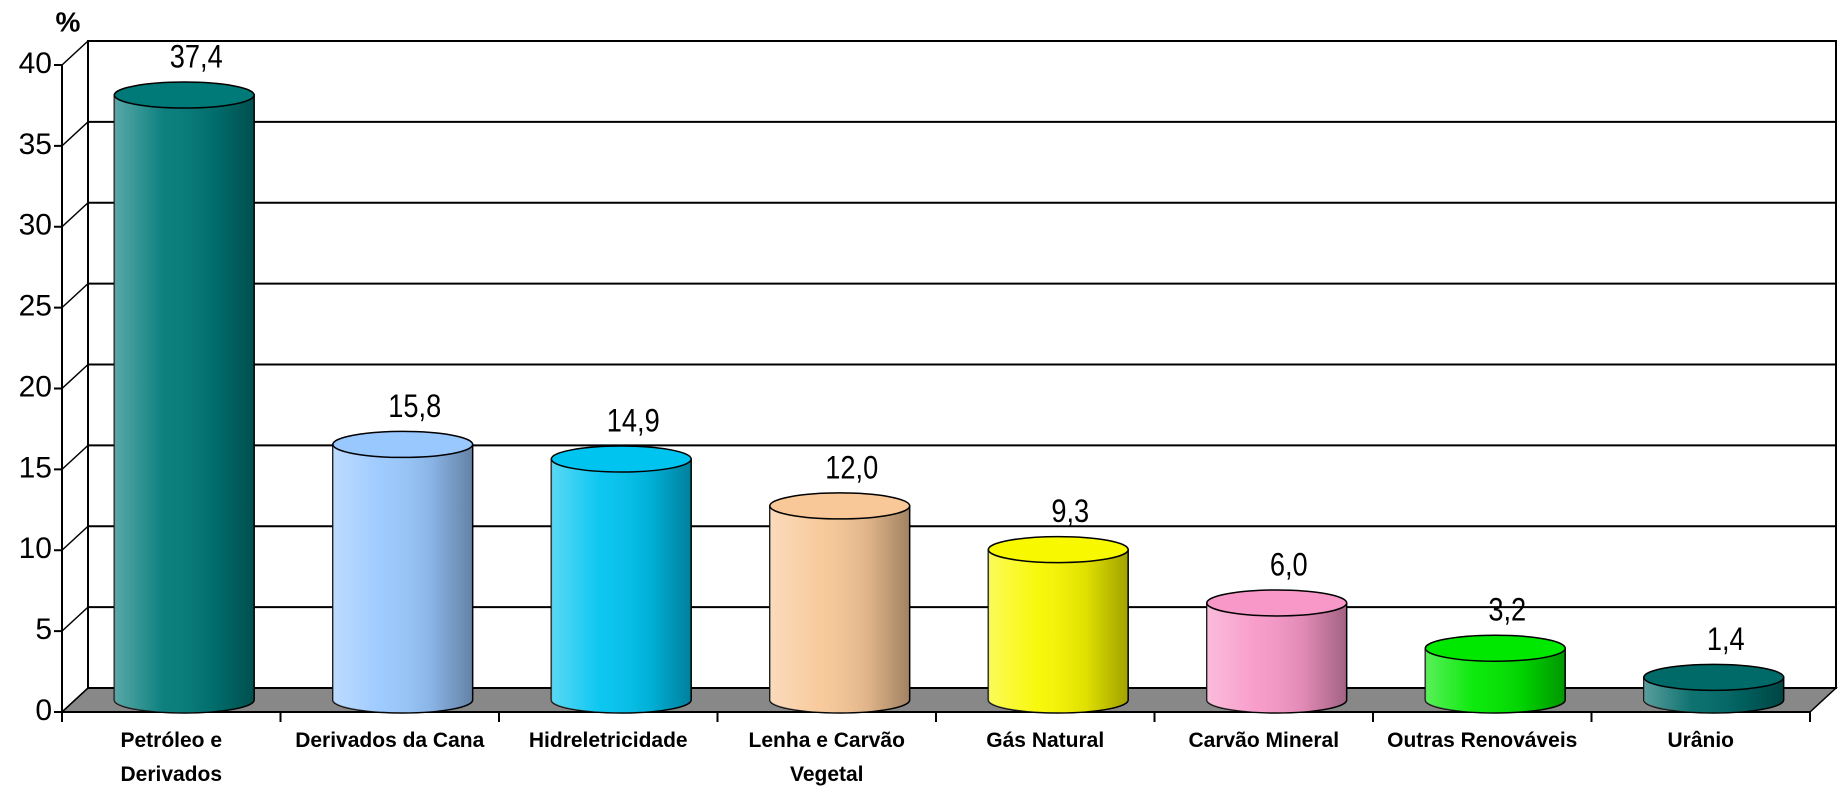  What do you see at coordinates (35, 225) in the screenshot?
I see `y-tick-label: 30` at bounding box center [35, 225].